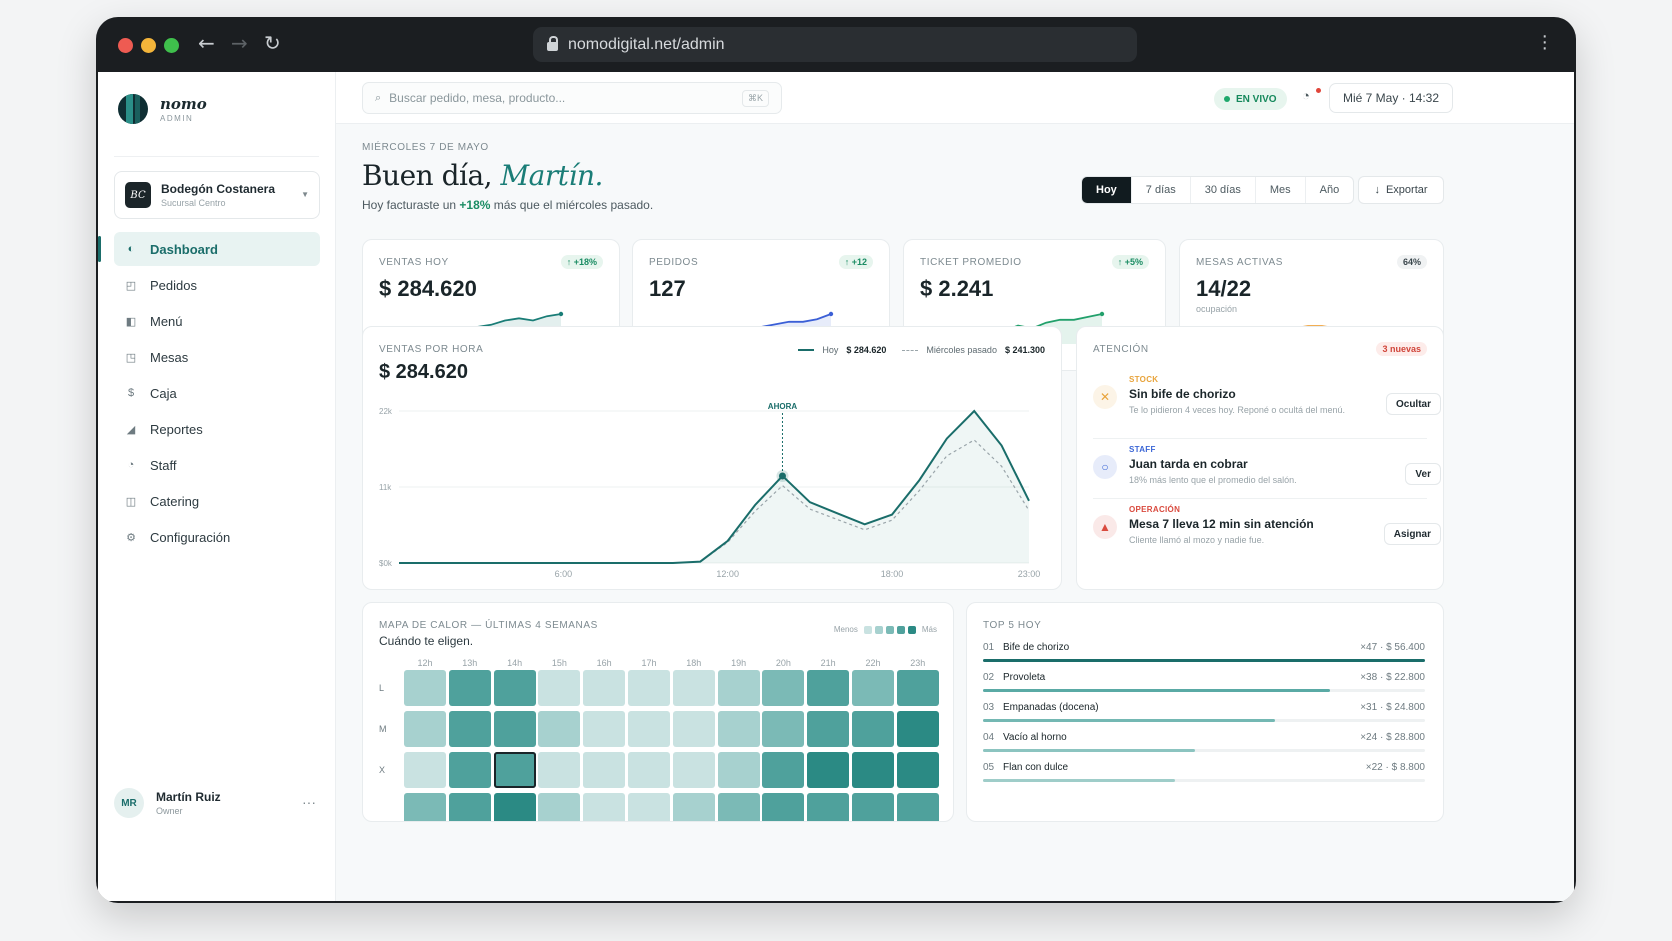 Image resolution: width=1672 pixels, height=941 pixels. I want to click on sidebar-item-pedidos: ◰ Pedidos, so click(217, 285).